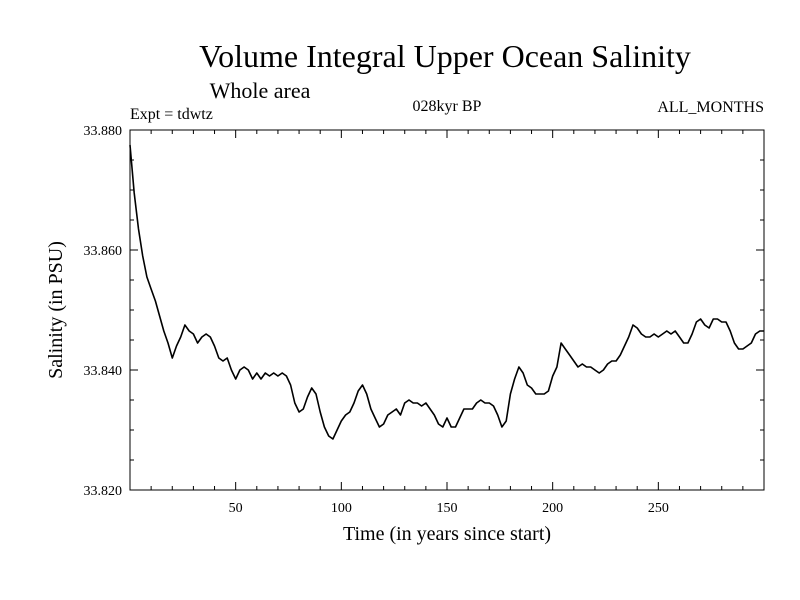  I want to click on y-tick-label: 33.840, so click(103, 371).